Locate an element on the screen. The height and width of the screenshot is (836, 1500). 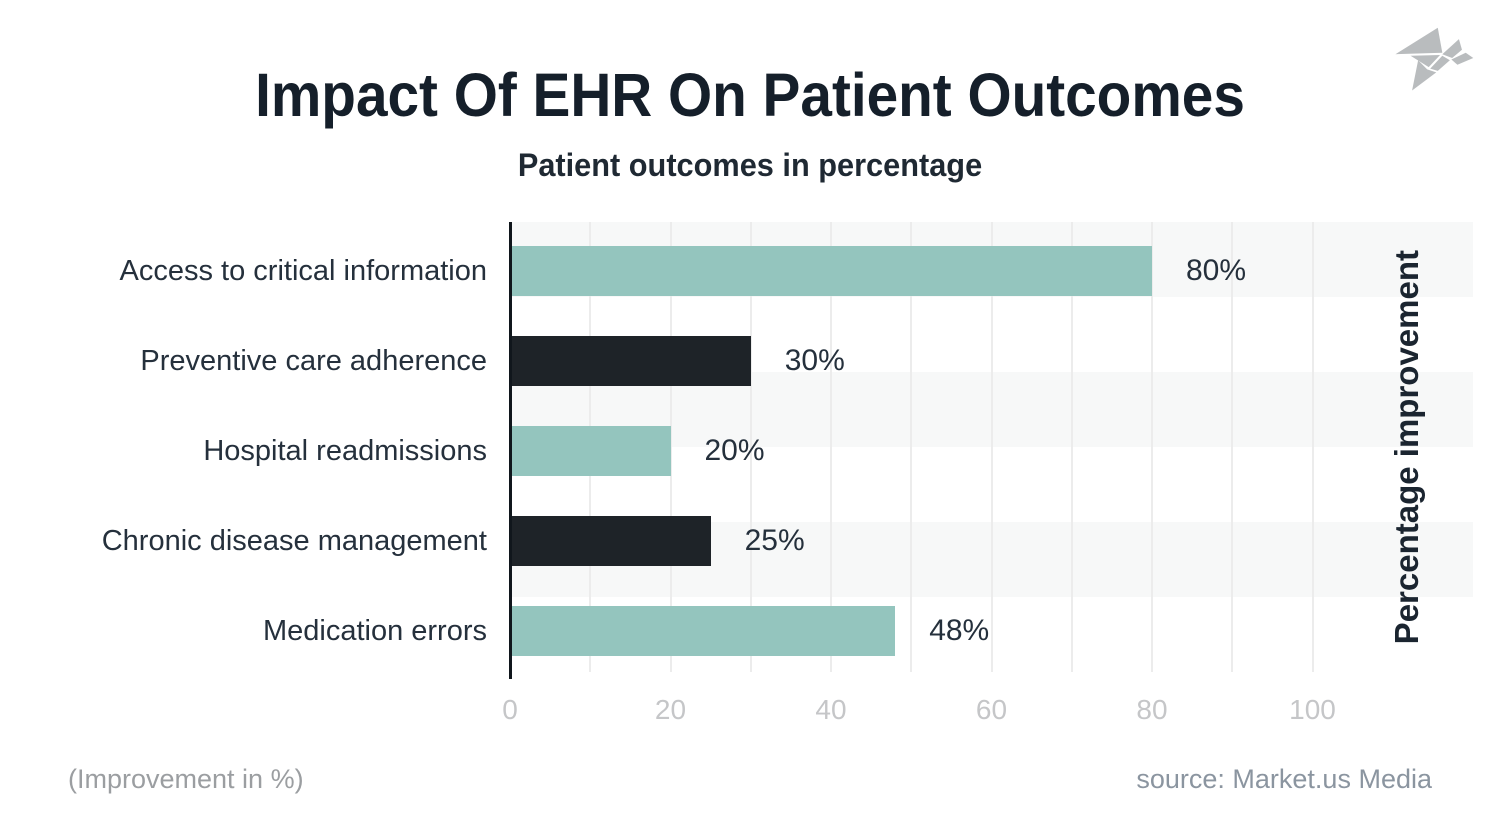
x-axis-tick-labels: 0 20 40 60 80 100 is located at coordinates (987, 711).